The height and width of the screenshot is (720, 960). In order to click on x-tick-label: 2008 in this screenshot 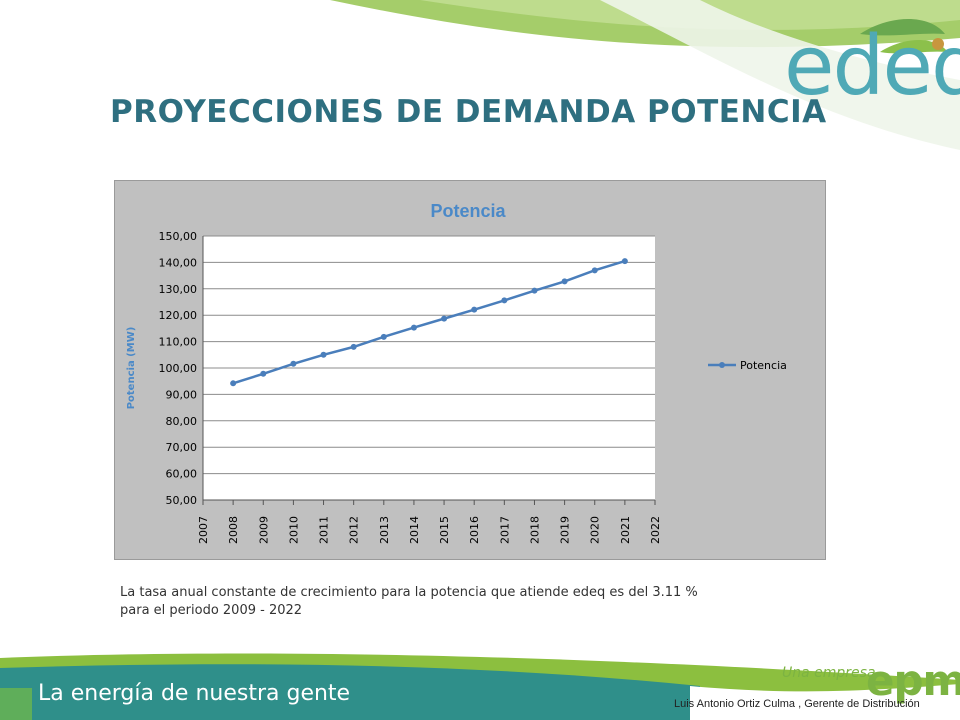, I will do `click(233, 530)`.